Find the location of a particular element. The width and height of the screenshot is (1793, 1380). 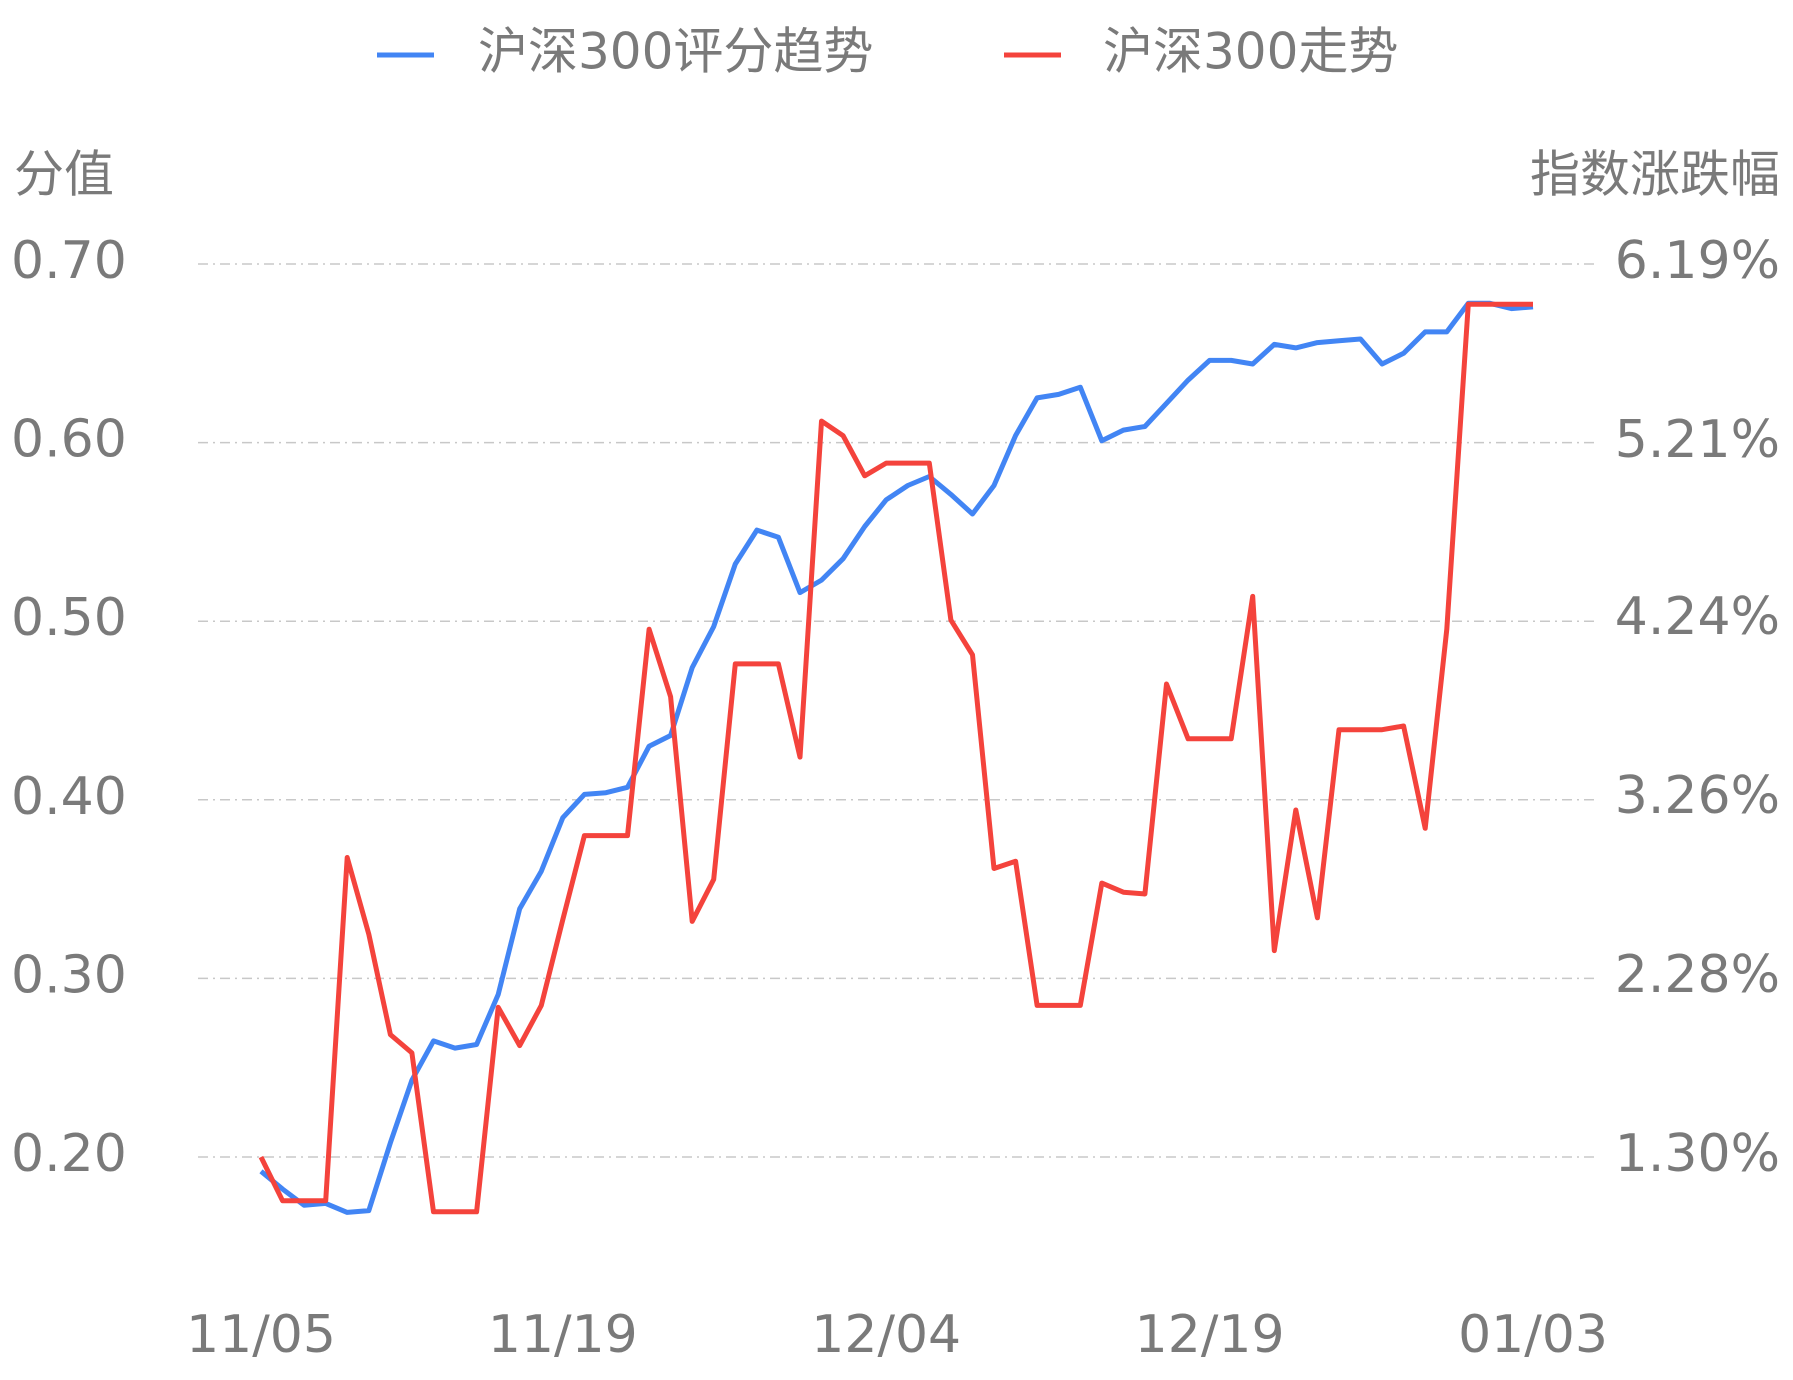

y-tick-label: 0.20 is located at coordinates (69, 1154).